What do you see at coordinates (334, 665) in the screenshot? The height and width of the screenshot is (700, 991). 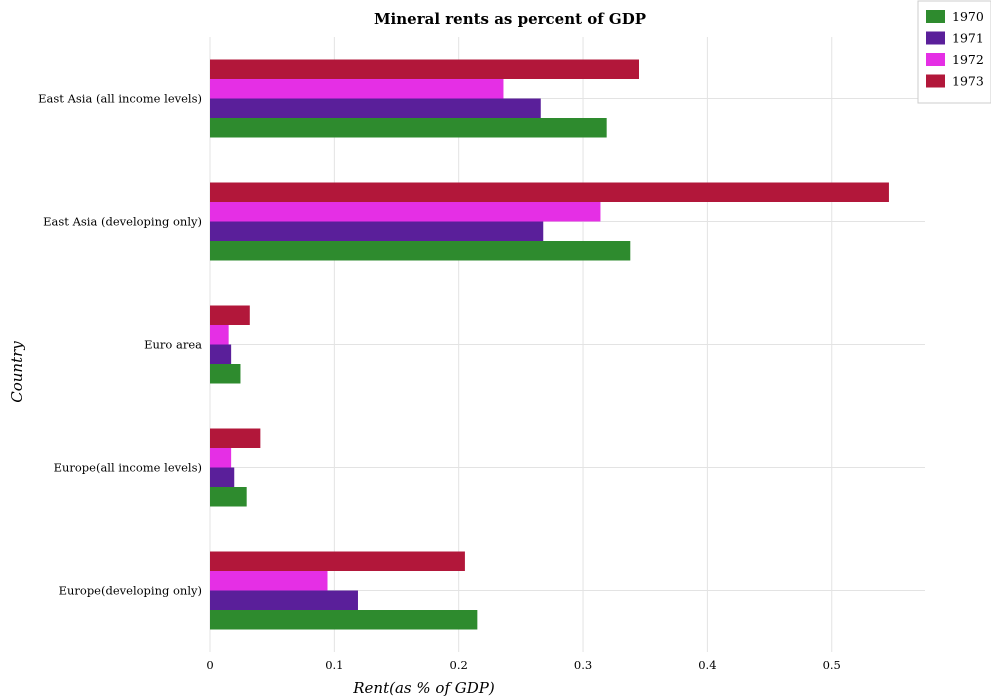 I see `x-tick-label: 0.1` at bounding box center [334, 665].